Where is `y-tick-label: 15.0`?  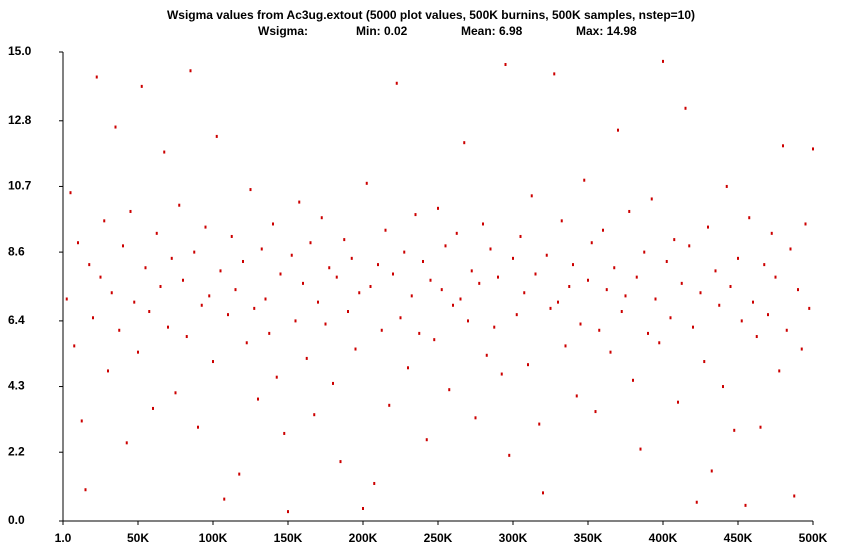
y-tick-label: 15.0 is located at coordinates (20, 51).